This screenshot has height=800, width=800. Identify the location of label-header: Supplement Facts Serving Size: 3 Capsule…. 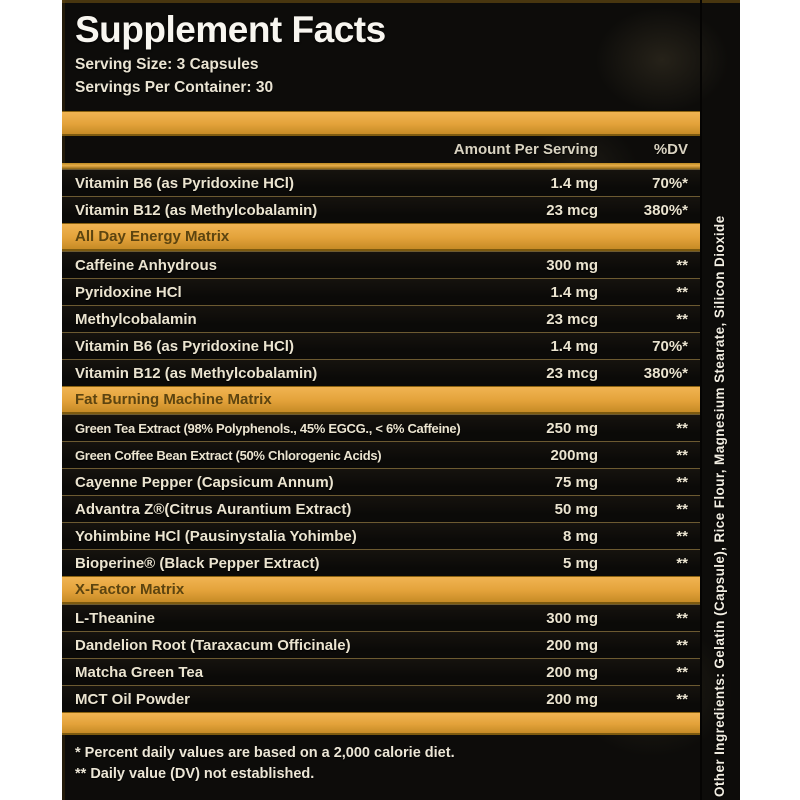
(381, 55).